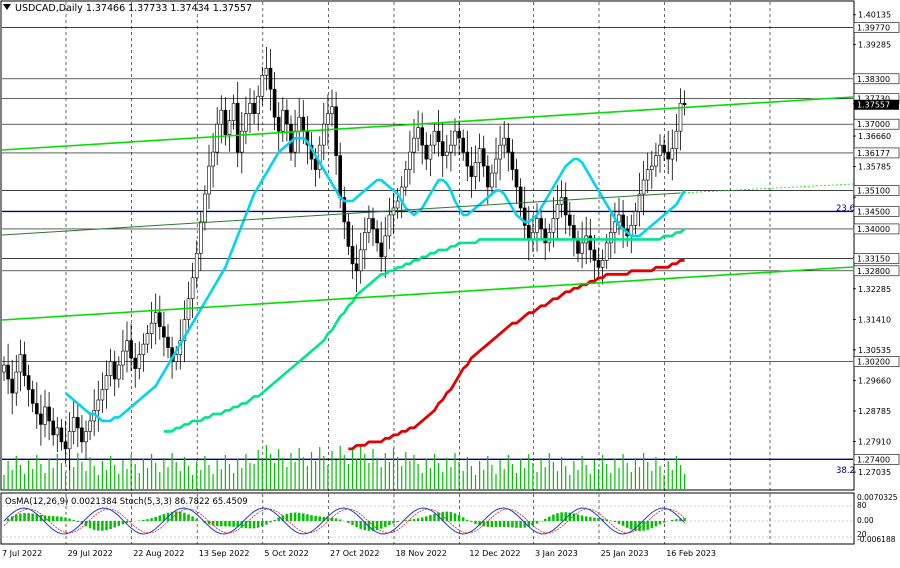 The height and width of the screenshot is (568, 900). I want to click on date-label: 13 Sep 2022, so click(224, 553).